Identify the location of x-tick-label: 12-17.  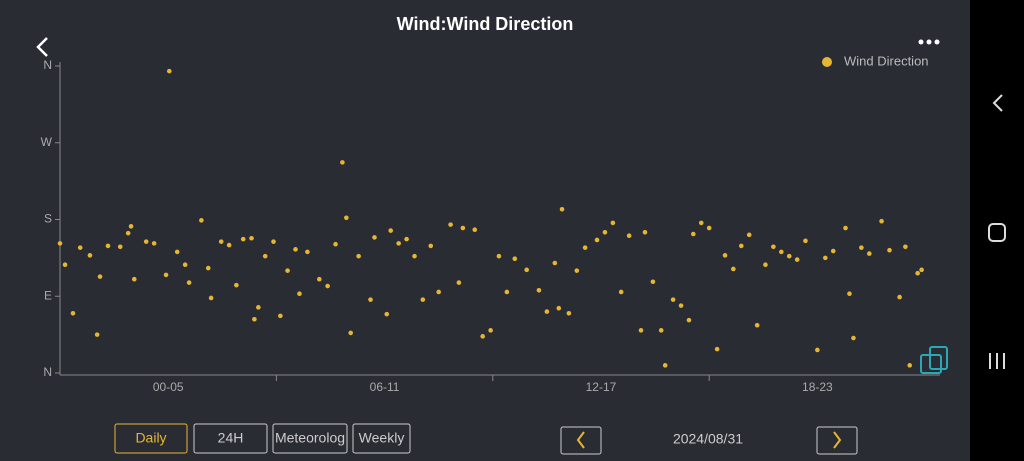
(601, 387).